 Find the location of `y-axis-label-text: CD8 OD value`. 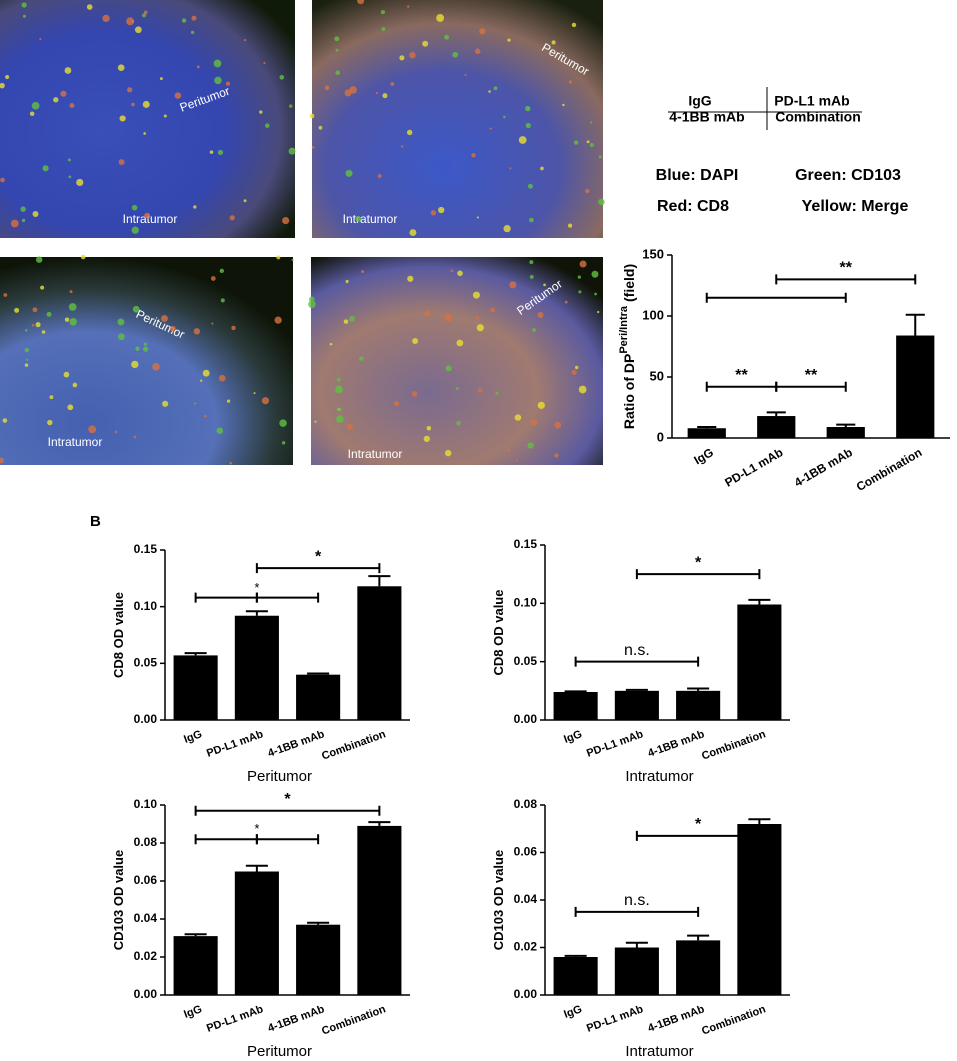

y-axis-label-text: CD8 OD value is located at coordinates (118, 635).